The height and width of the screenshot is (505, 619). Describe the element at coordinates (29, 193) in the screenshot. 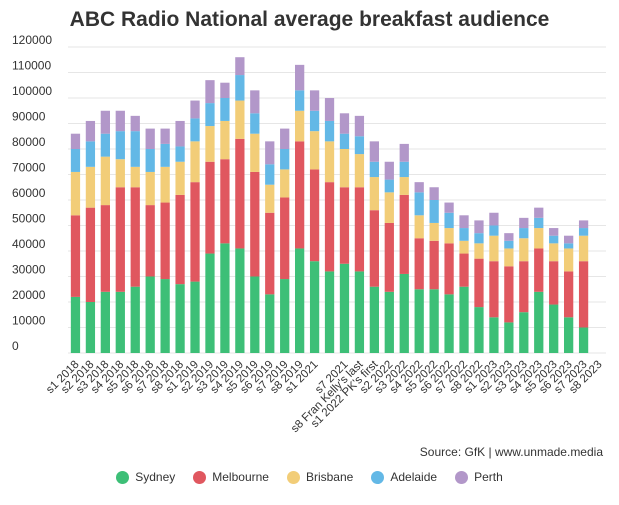

I see `y-tick-label: 60000` at that location.